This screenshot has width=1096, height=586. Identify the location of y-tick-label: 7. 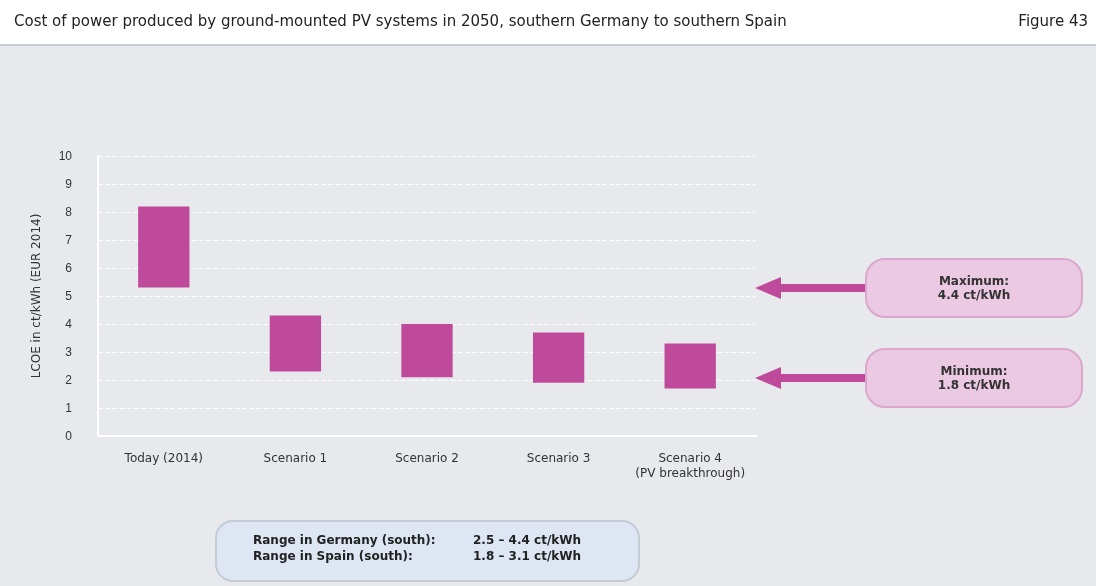
(69, 240).